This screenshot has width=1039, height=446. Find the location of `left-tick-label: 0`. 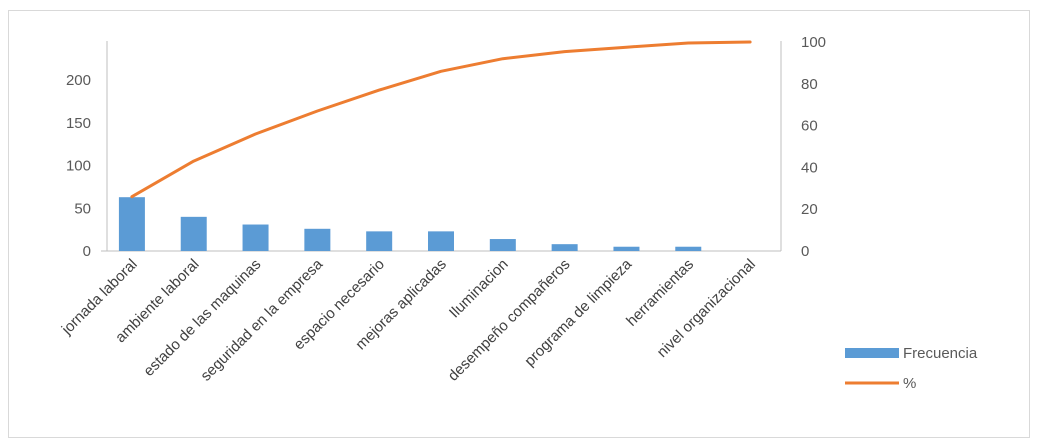

left-tick-label: 0 is located at coordinates (87, 251).